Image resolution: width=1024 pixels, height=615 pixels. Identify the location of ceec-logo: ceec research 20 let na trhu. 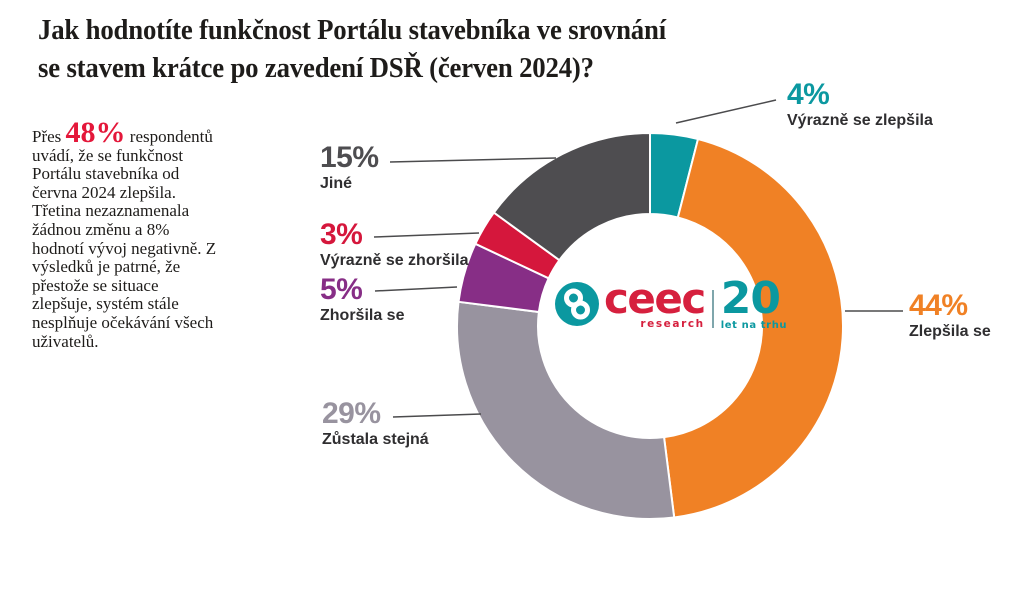
(671, 302).